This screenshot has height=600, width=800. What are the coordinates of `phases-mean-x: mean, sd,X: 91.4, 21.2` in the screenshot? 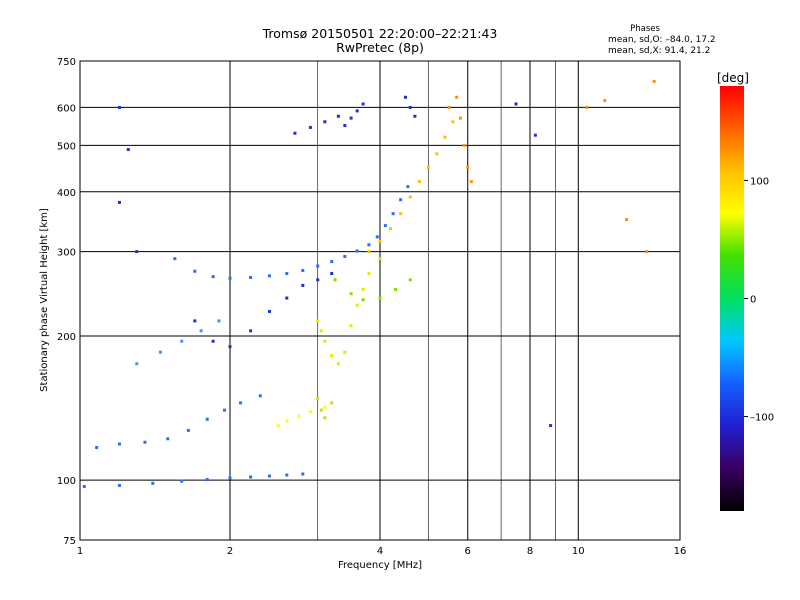 It's located at (659, 51).